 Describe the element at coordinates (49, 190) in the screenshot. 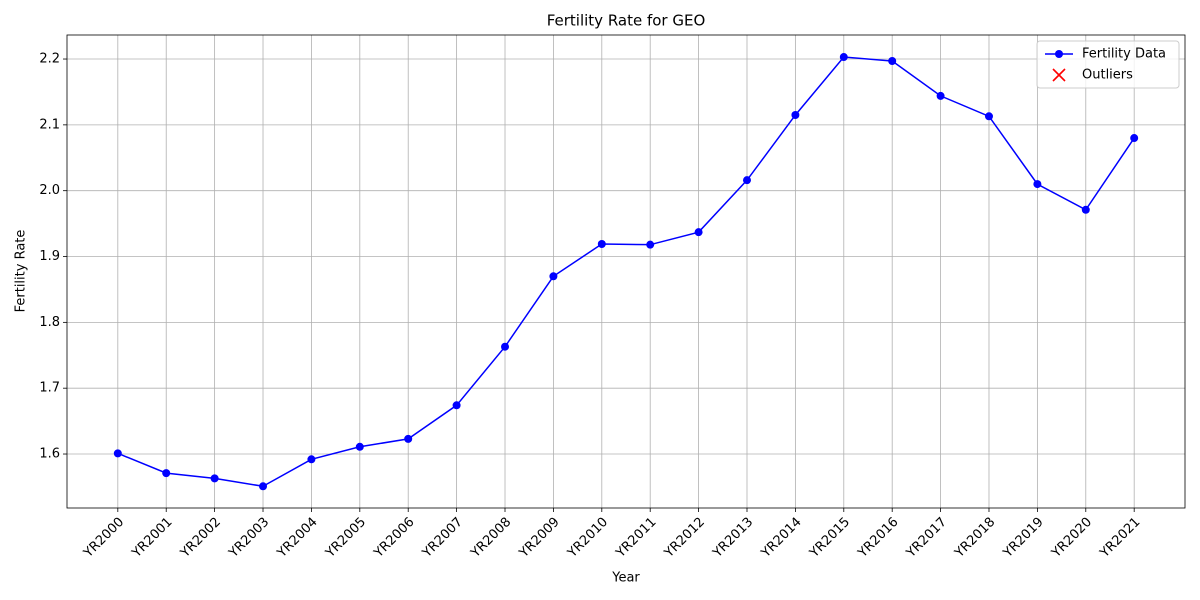

I see `y-tick-label: 2.0` at that location.